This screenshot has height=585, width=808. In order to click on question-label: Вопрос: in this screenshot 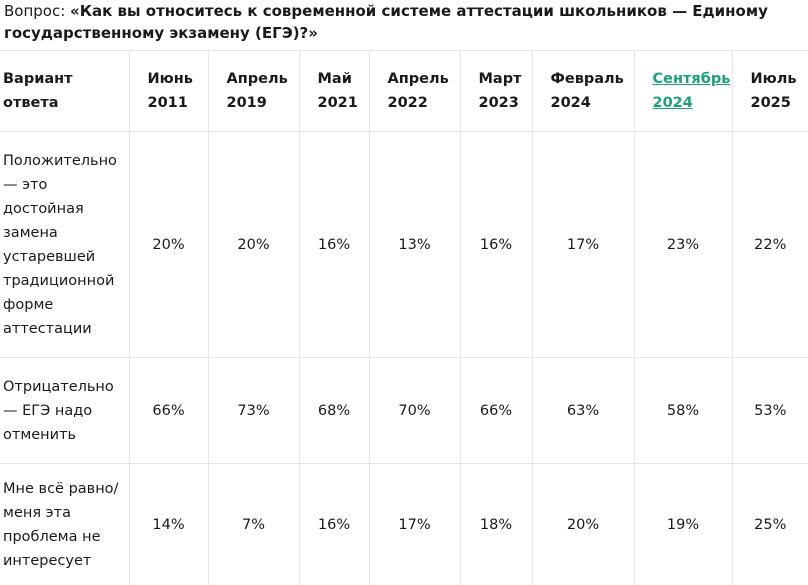, I will do `click(37, 11)`.